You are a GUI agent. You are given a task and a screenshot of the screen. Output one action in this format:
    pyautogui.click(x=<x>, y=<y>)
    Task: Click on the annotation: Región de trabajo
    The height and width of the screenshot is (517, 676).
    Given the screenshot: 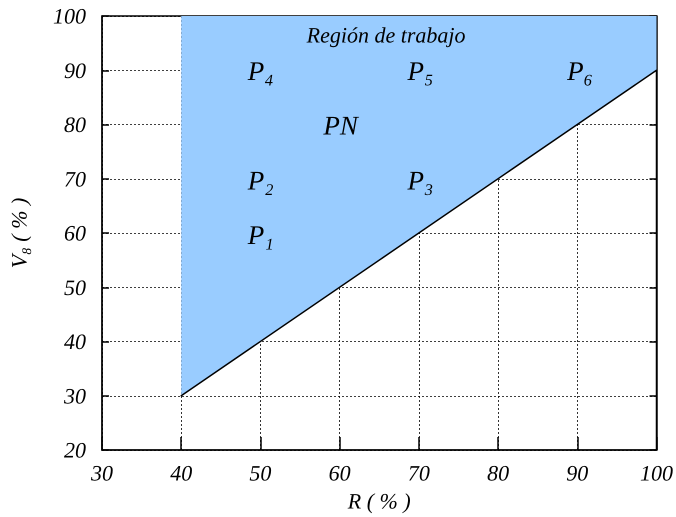 What is the action you would take?
    pyautogui.click(x=386, y=35)
    